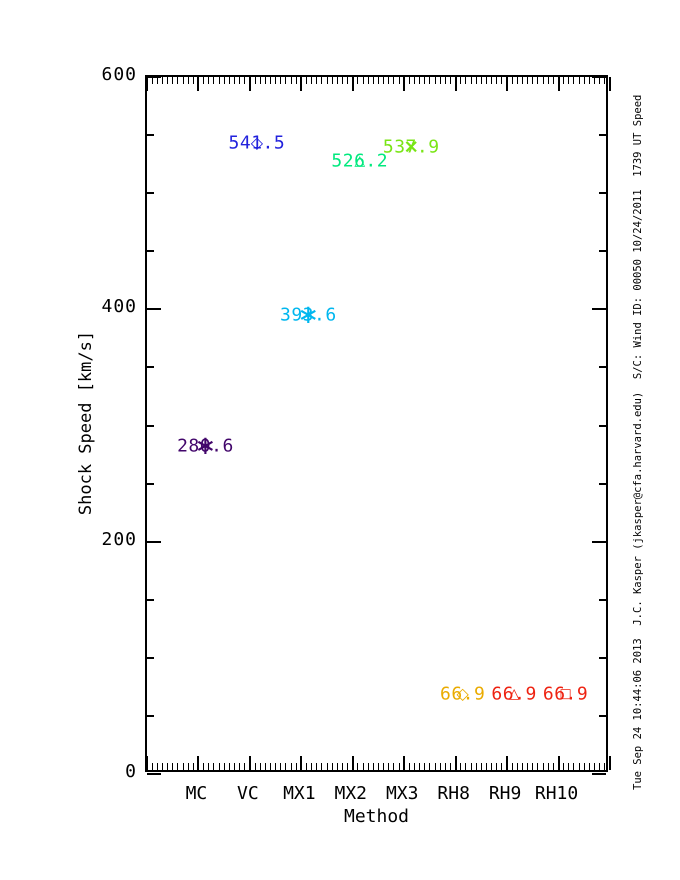 The height and width of the screenshot is (880, 680). I want to click on x-marker-icon: ×, so click(411, 146).